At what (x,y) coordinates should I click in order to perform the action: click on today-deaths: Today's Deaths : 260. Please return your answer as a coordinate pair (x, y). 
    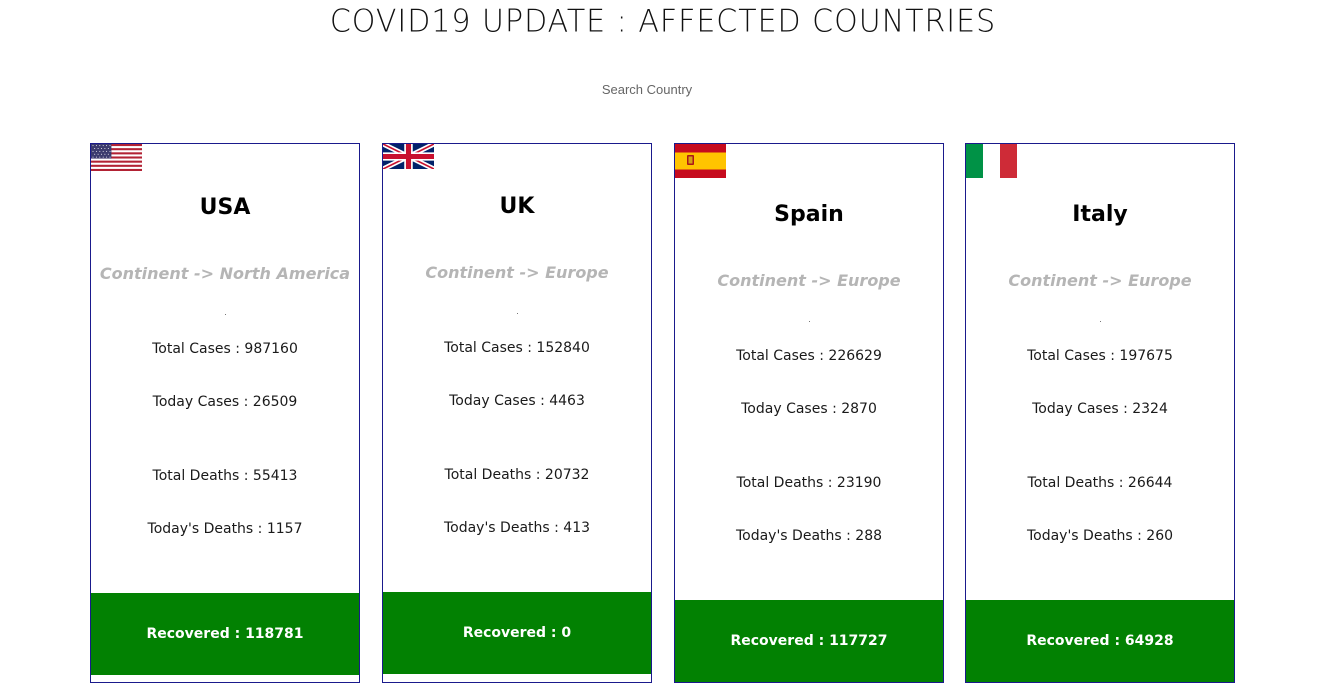
    Looking at the image, I should click on (1100, 536).